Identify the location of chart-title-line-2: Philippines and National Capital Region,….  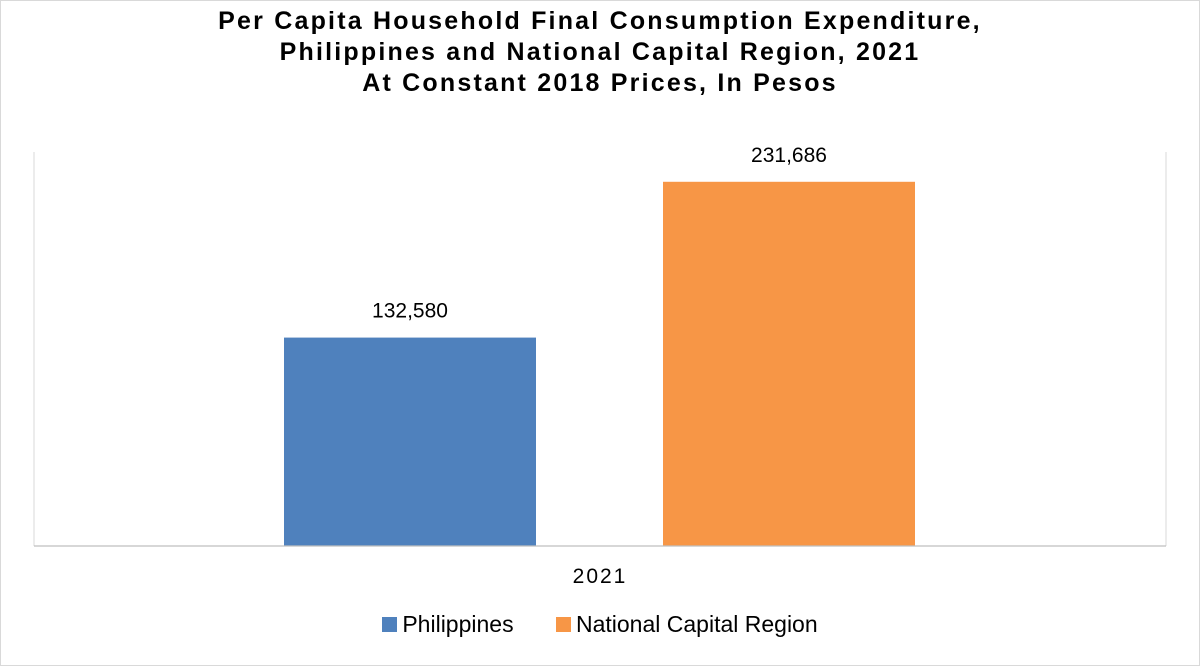
(600, 52).